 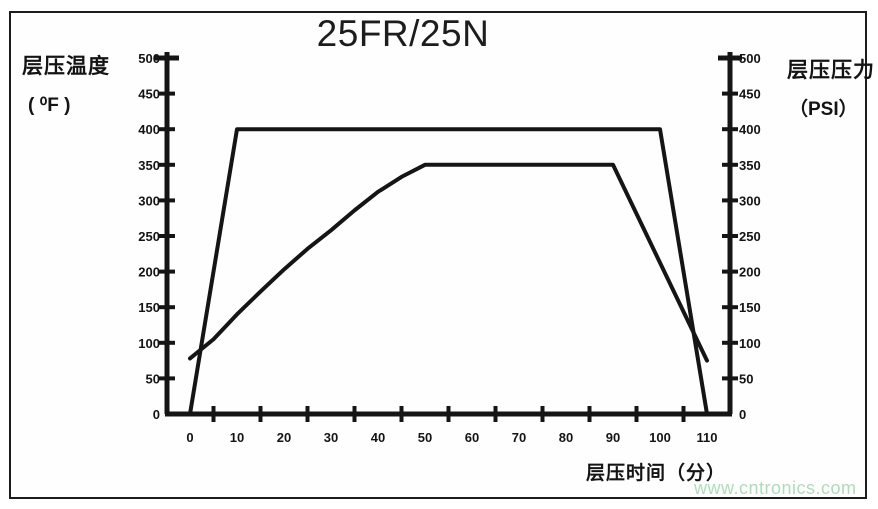 I want to click on left-y-tick-label: 100, so click(x=149, y=343).